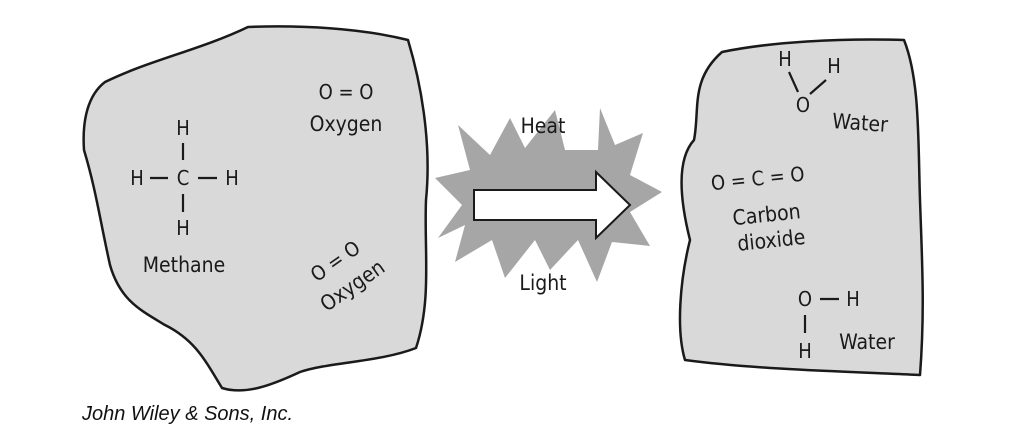 This screenshot has height=436, width=1010. Describe the element at coordinates (184, 265) in the screenshot. I see `methane-label: Methane` at that location.